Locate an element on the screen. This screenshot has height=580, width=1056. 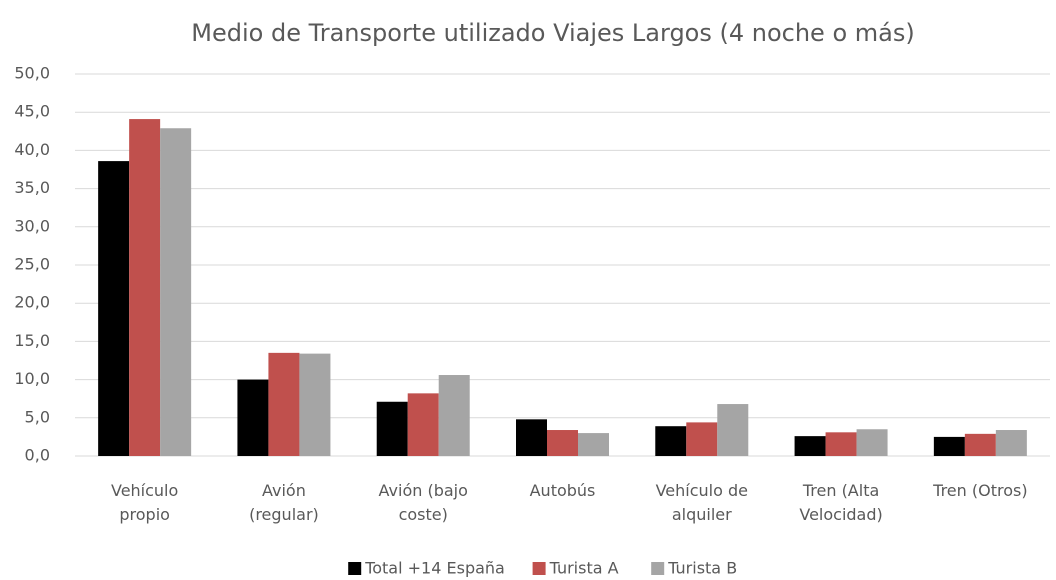
legend-label: Total +14 España is located at coordinates (434, 568).